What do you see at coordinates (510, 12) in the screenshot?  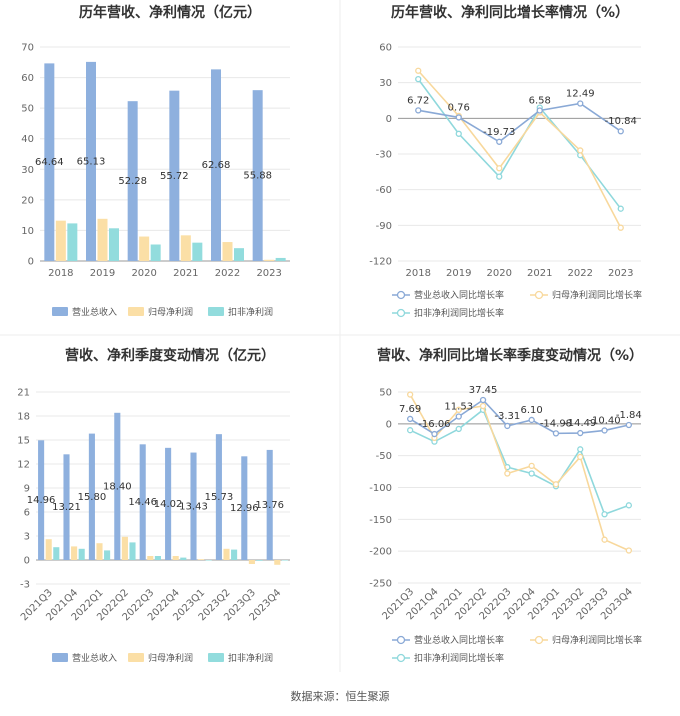 I see `chart-title: 历年营收、净利同比增长率情况（%）` at bounding box center [510, 12].